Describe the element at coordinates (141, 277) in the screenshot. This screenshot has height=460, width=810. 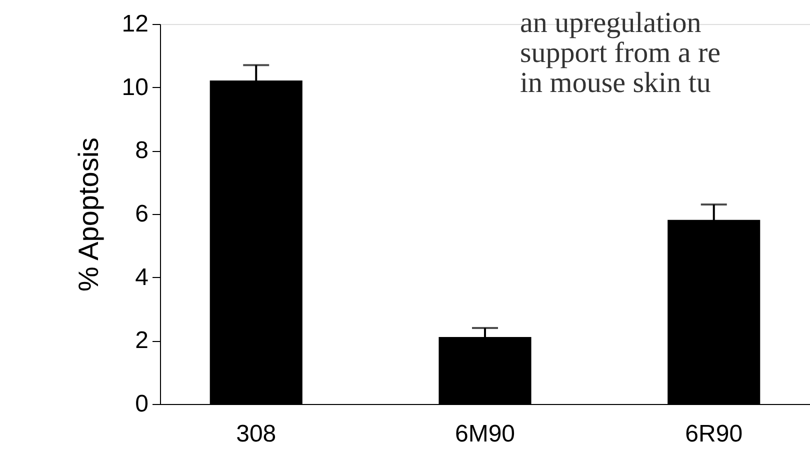
I see `y-tick-label: 4` at that location.